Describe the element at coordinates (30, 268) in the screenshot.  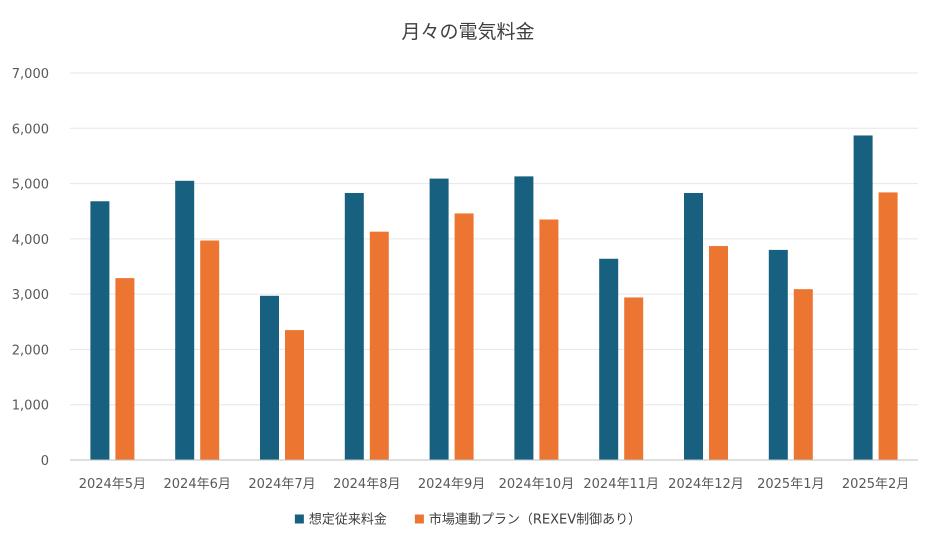
I see `y-axis-ticks: 0 1,000 2,000 3,000 4,000 5,000 6,000 7,000` at that location.